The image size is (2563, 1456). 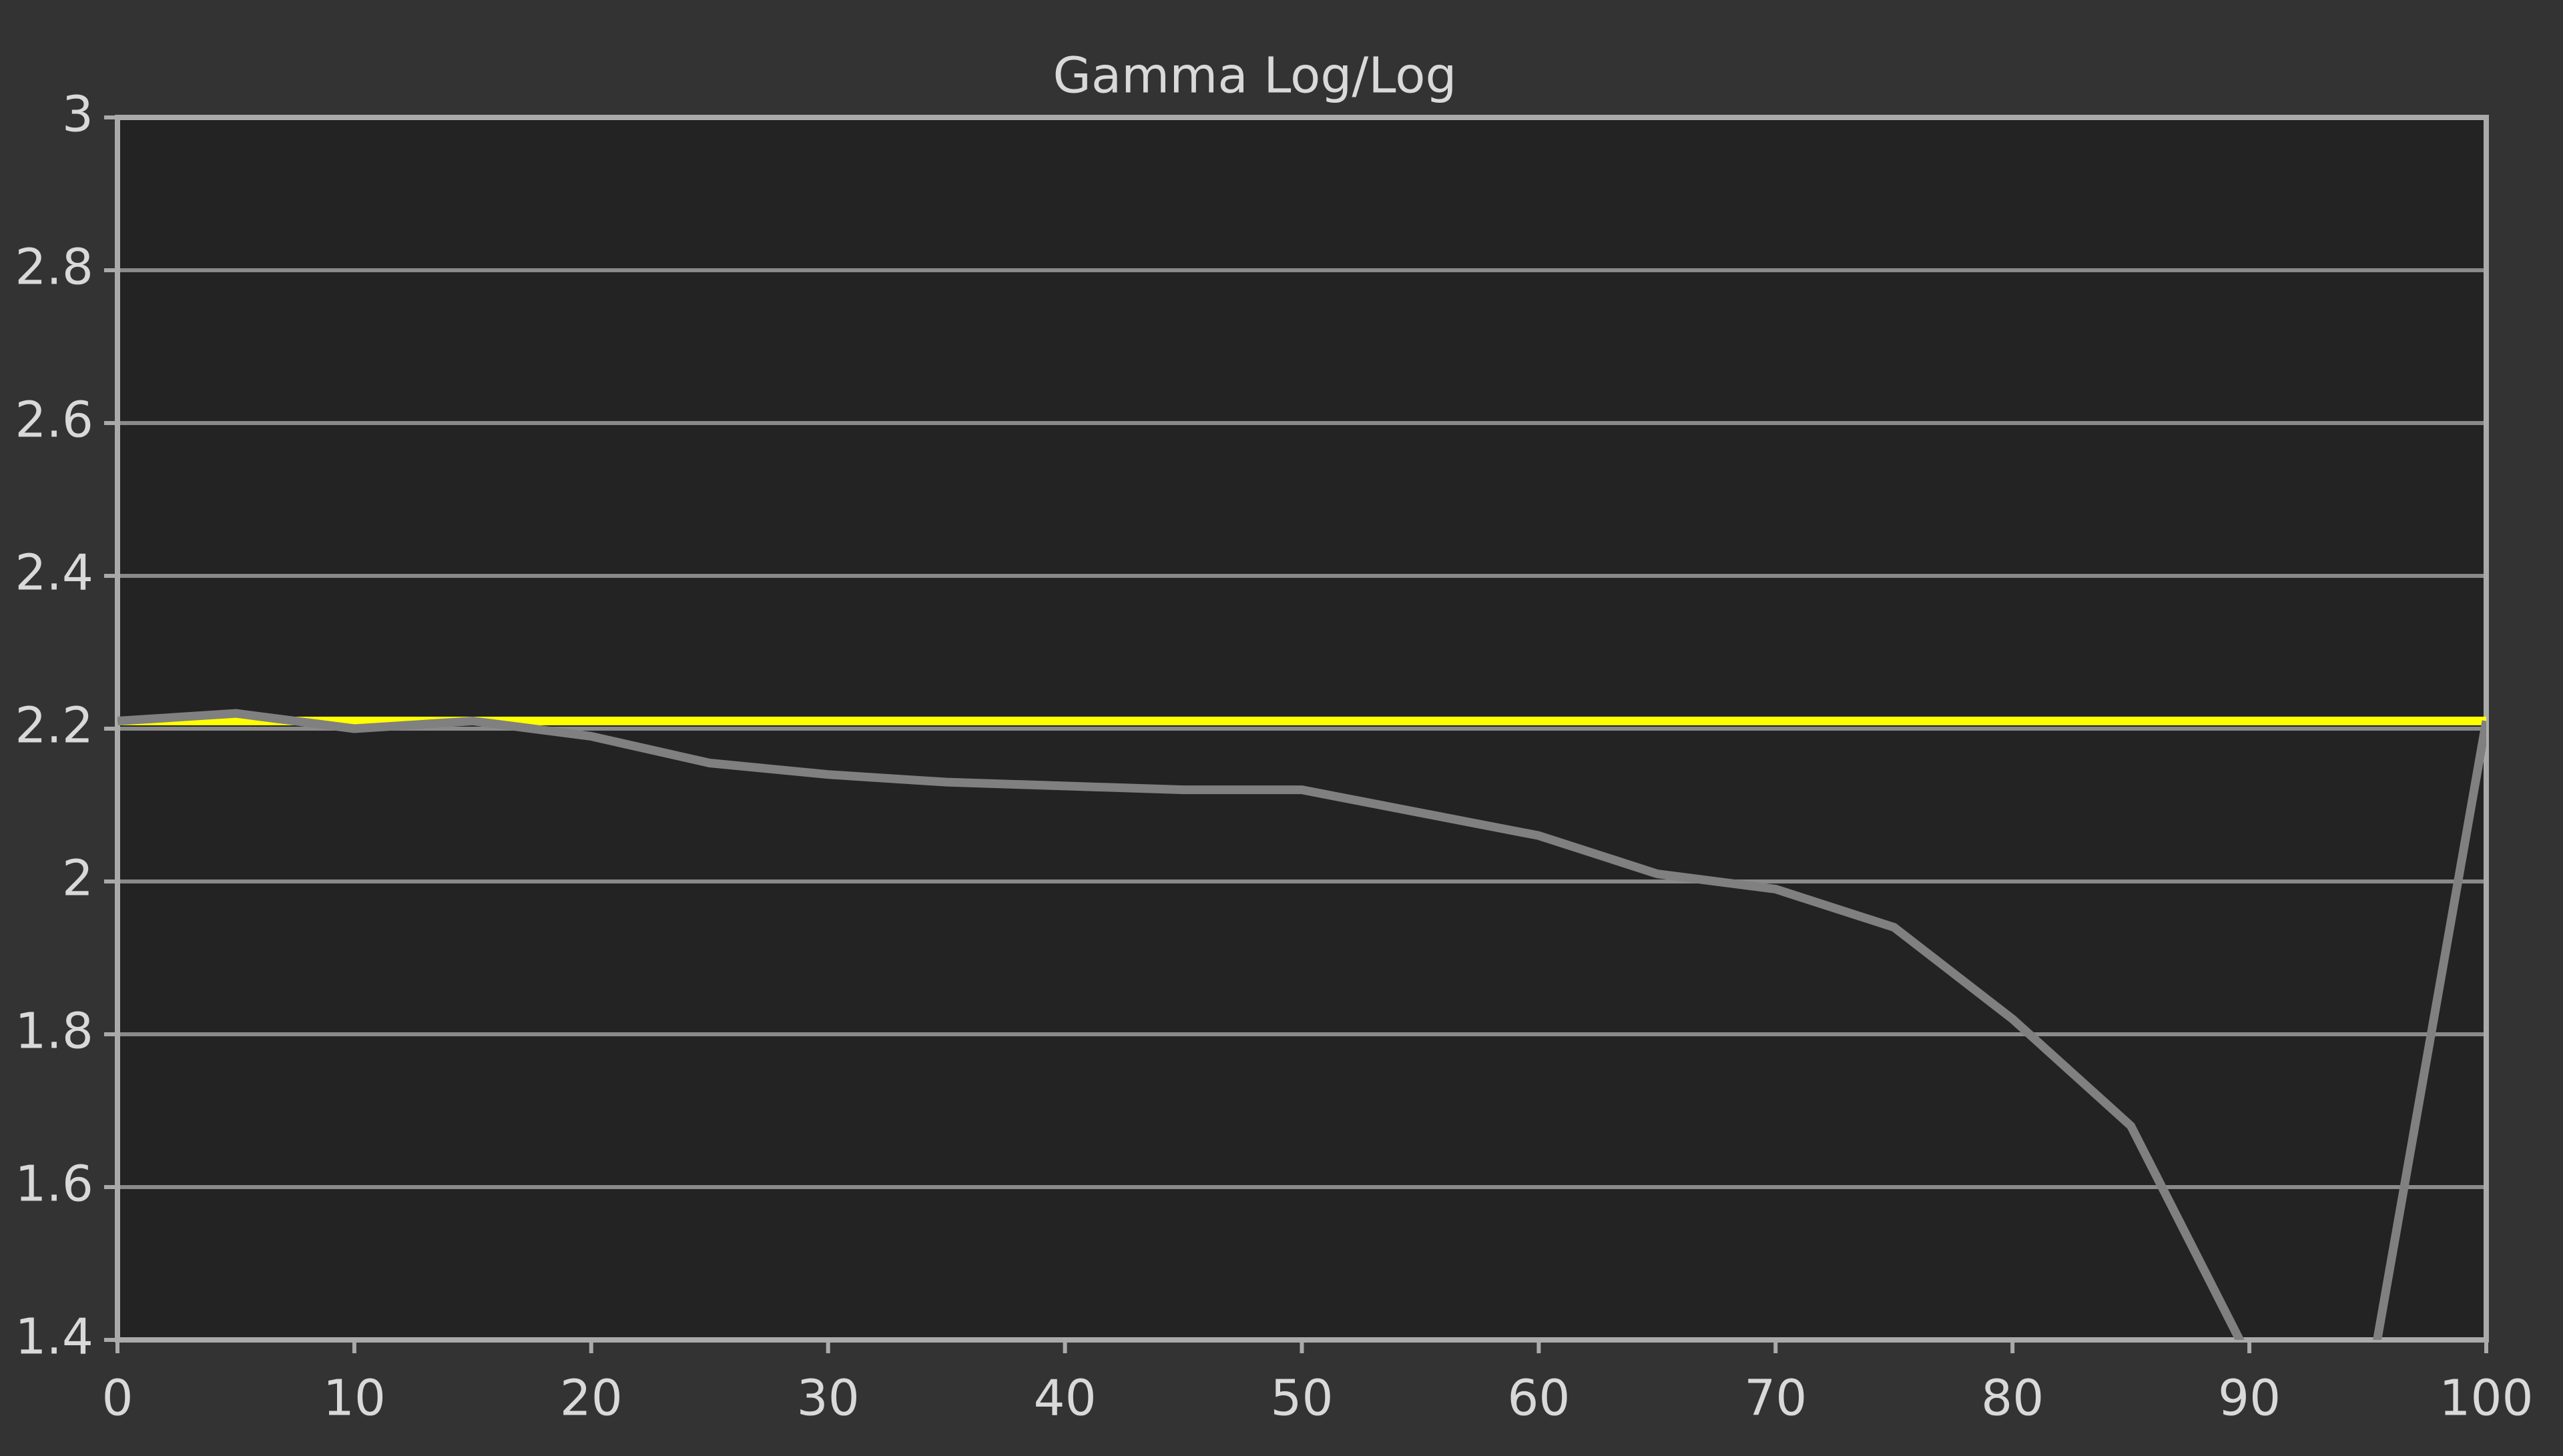 What do you see at coordinates (828, 1399) in the screenshot?
I see `x-tick-label: 30` at bounding box center [828, 1399].